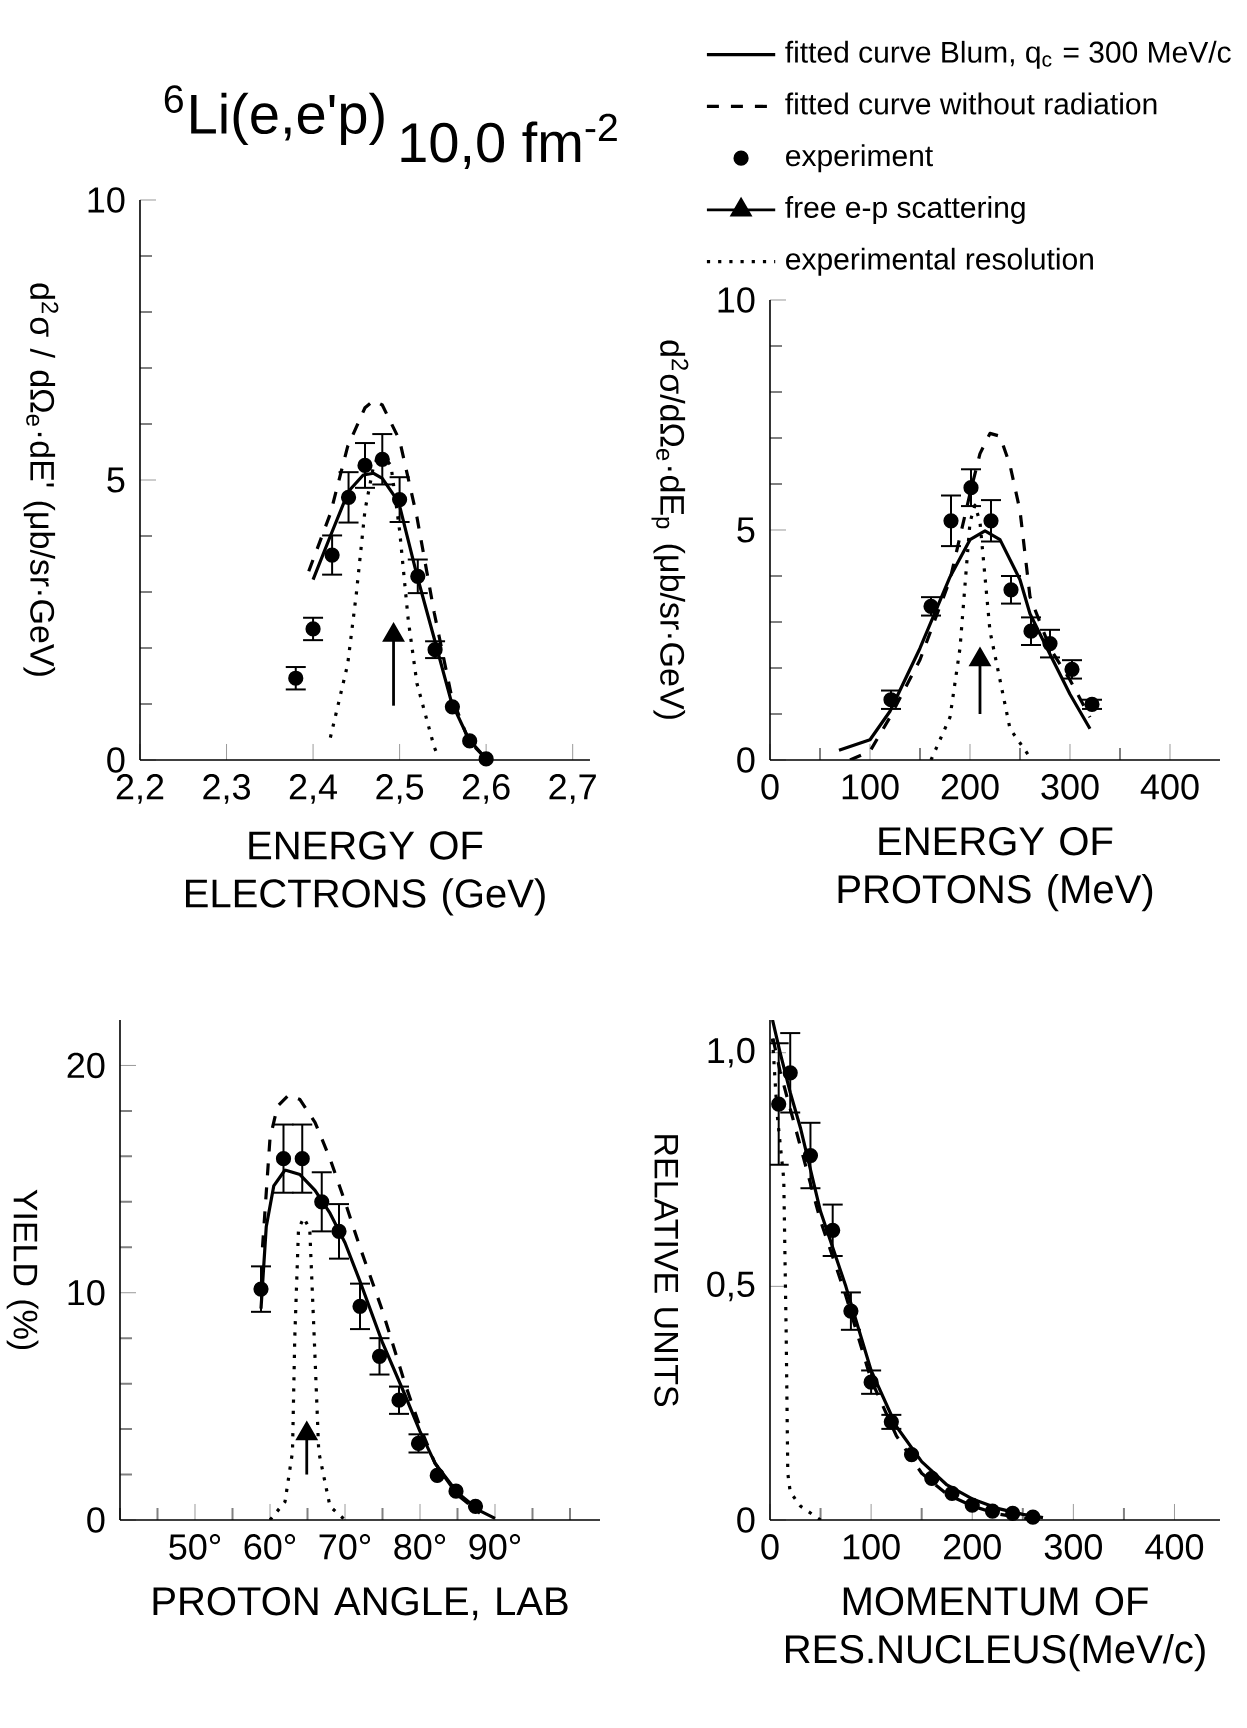 The height and width of the screenshot is (1728, 1247). Describe the element at coordinates (274, 115) in the screenshot. I see `chart-title: $^{6}$Li(e,e'p)` at that location.